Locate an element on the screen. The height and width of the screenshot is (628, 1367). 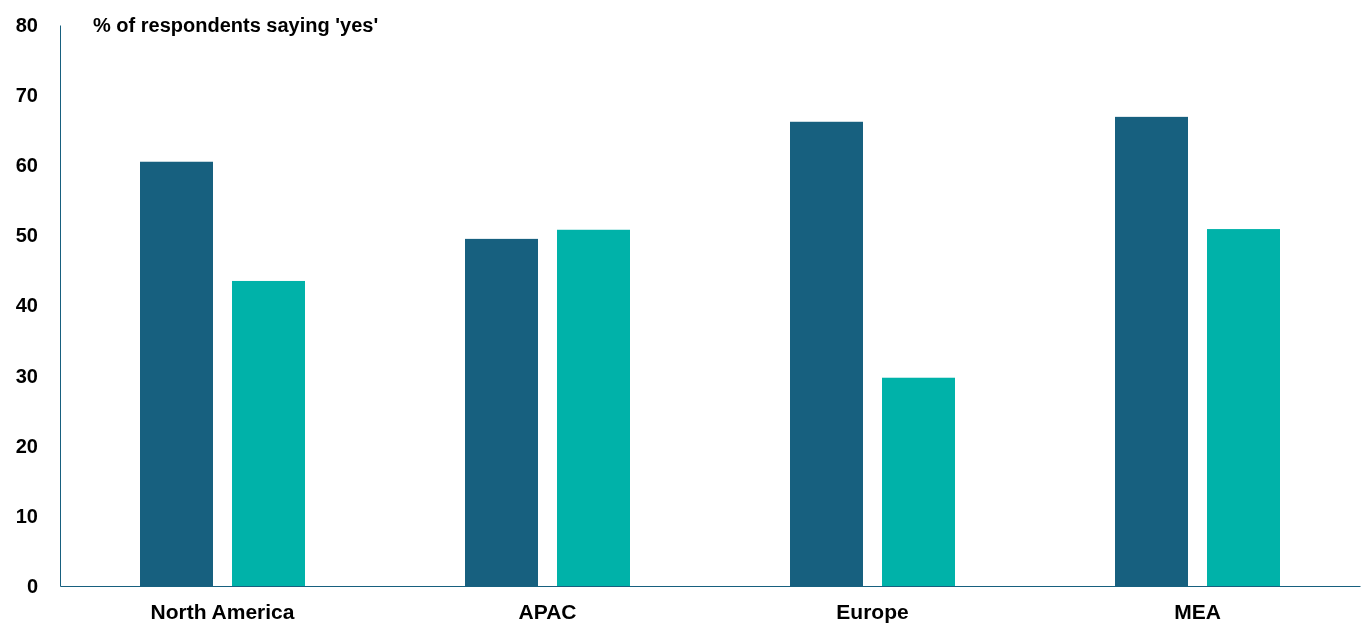
y-tick-label: 30 is located at coordinates (26, 375).